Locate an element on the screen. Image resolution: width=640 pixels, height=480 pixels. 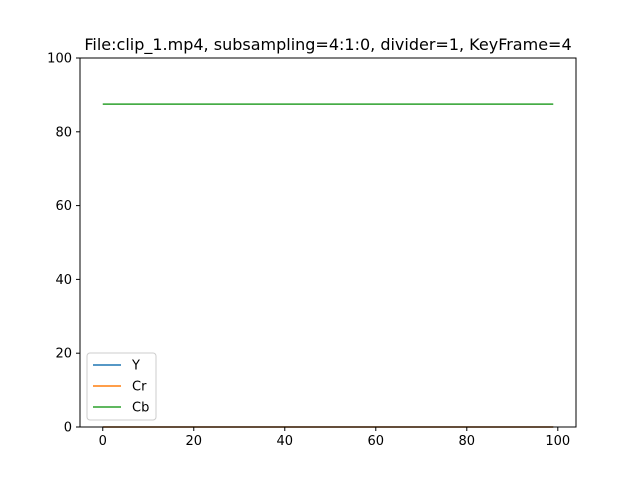
y-tick-label: 0 is located at coordinates (68, 428).